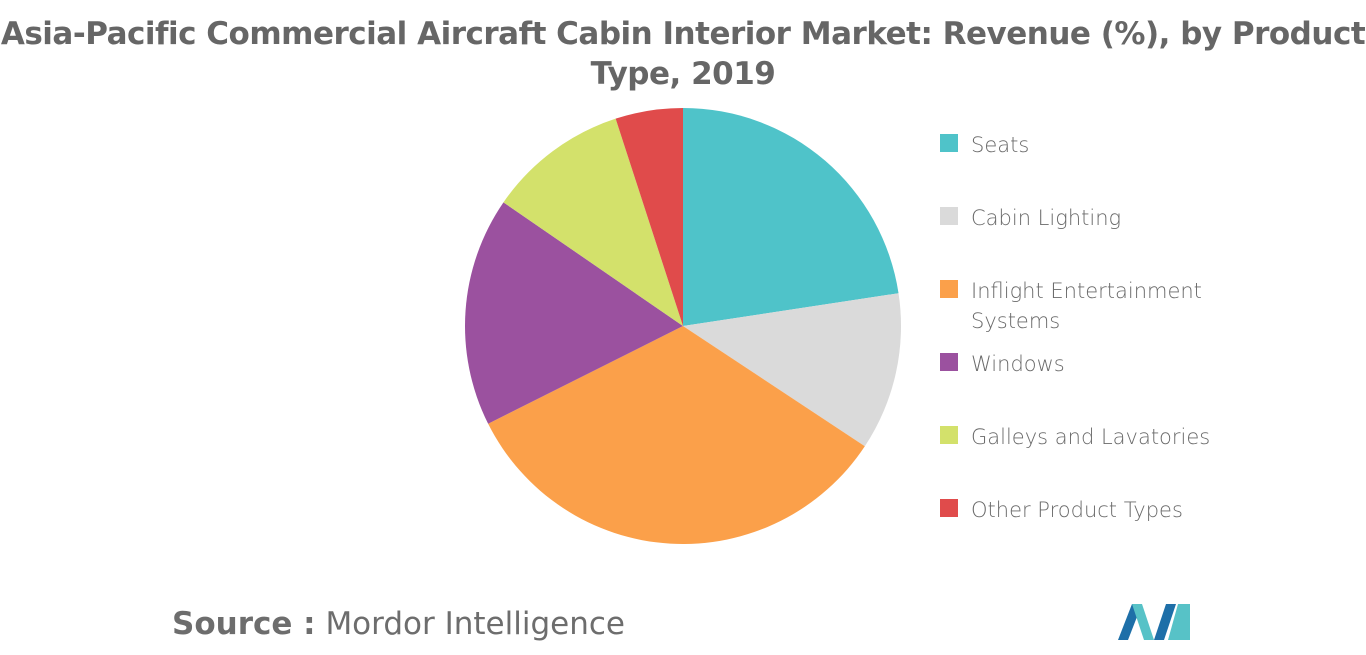 Image resolution: width=1366 pixels, height=655 pixels. Describe the element at coordinates (649, 217) in the screenshot. I see `pie-slice-other-product-types` at that location.